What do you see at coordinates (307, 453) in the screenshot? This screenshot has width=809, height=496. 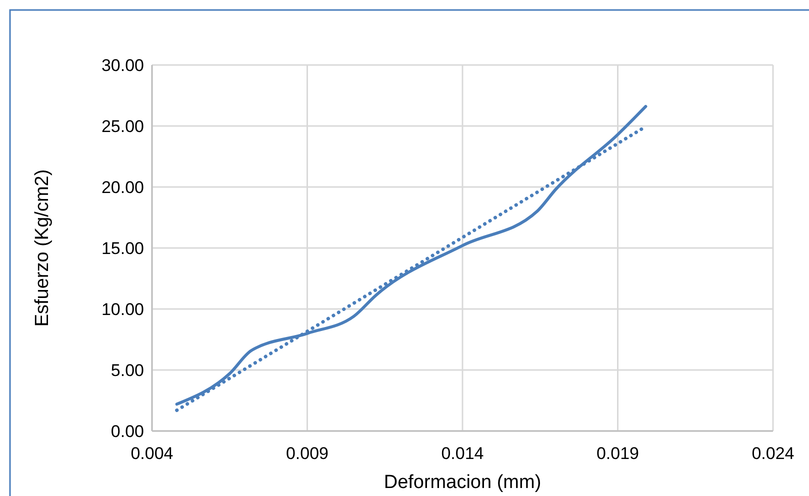 I see `x-tick-label: 0.009` at bounding box center [307, 453].